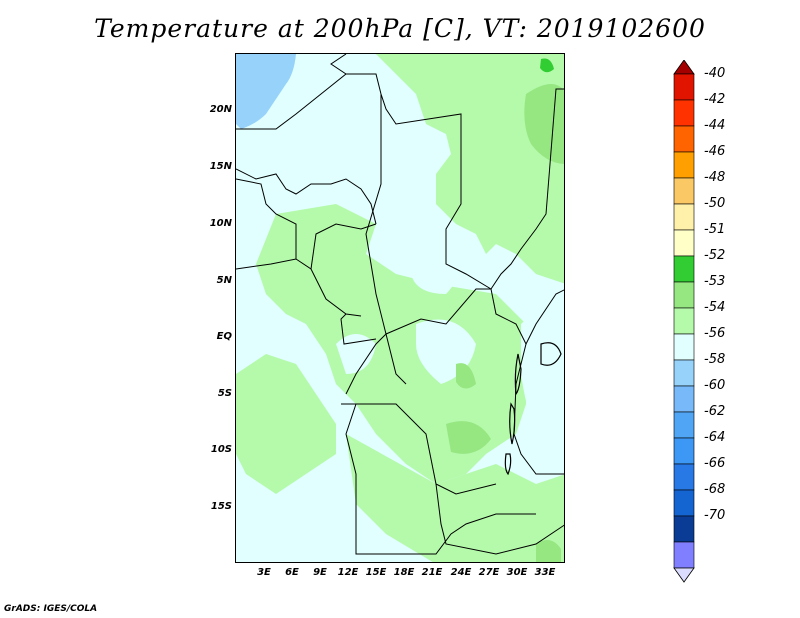  What do you see at coordinates (684, 575) in the screenshot?
I see `colorbar-bottom-arrow` at bounding box center [684, 575].